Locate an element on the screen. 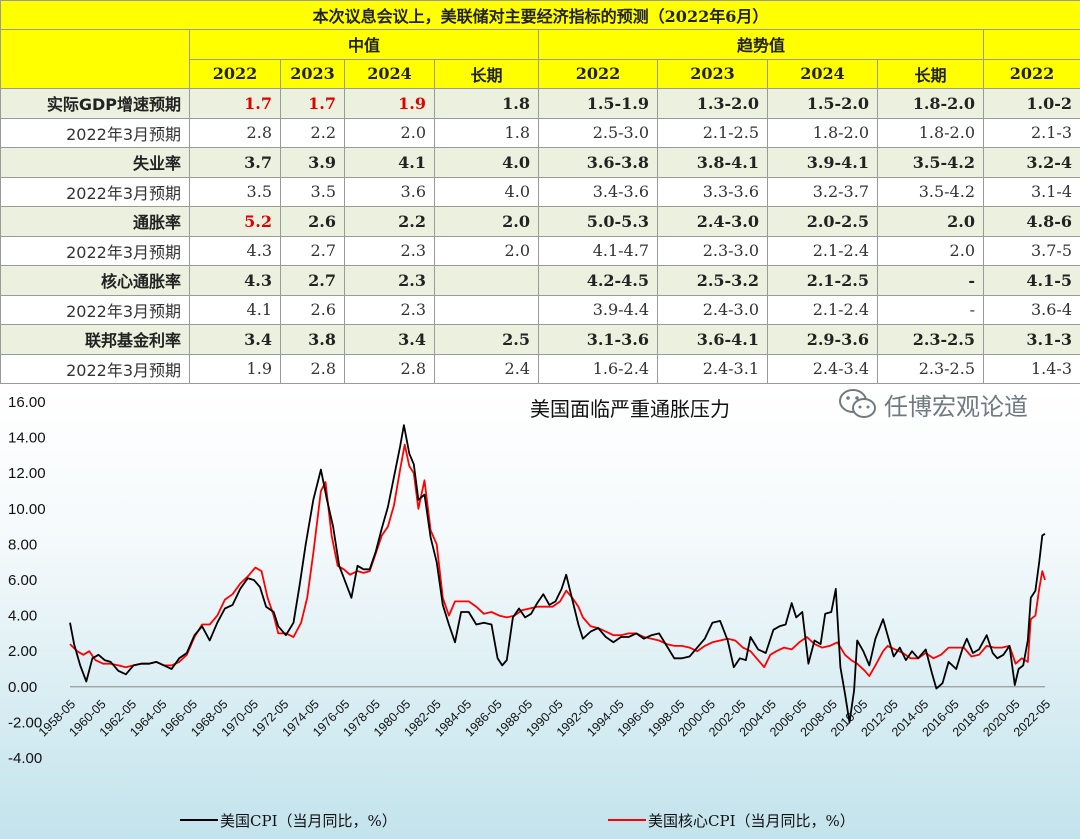 The image size is (1080, 839). table-cell: 3.9 is located at coordinates (312, 162).